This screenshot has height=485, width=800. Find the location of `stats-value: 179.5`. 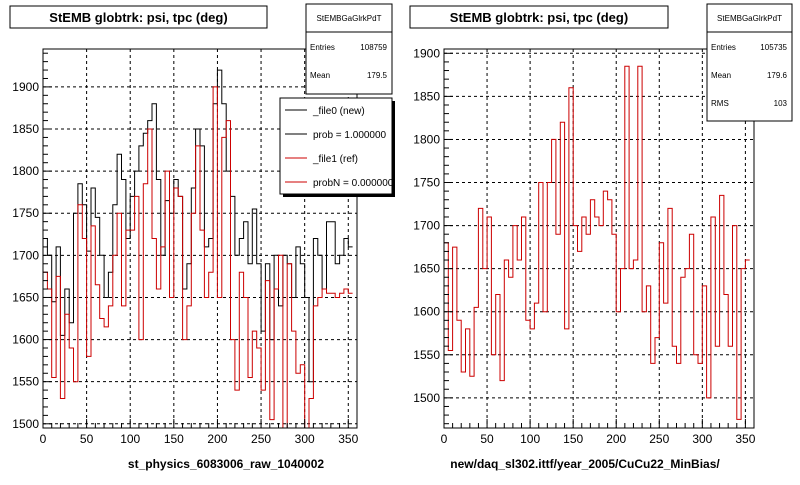

stats-value: 179.5 is located at coordinates (377, 75).